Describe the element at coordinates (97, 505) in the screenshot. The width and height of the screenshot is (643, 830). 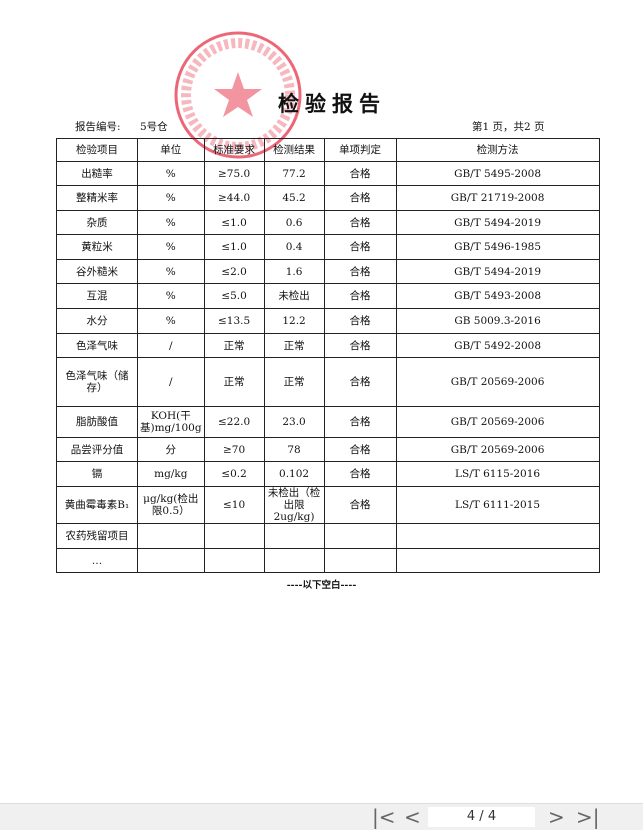
I see `table-cell: 黄曲霉毒素B₁` at that location.